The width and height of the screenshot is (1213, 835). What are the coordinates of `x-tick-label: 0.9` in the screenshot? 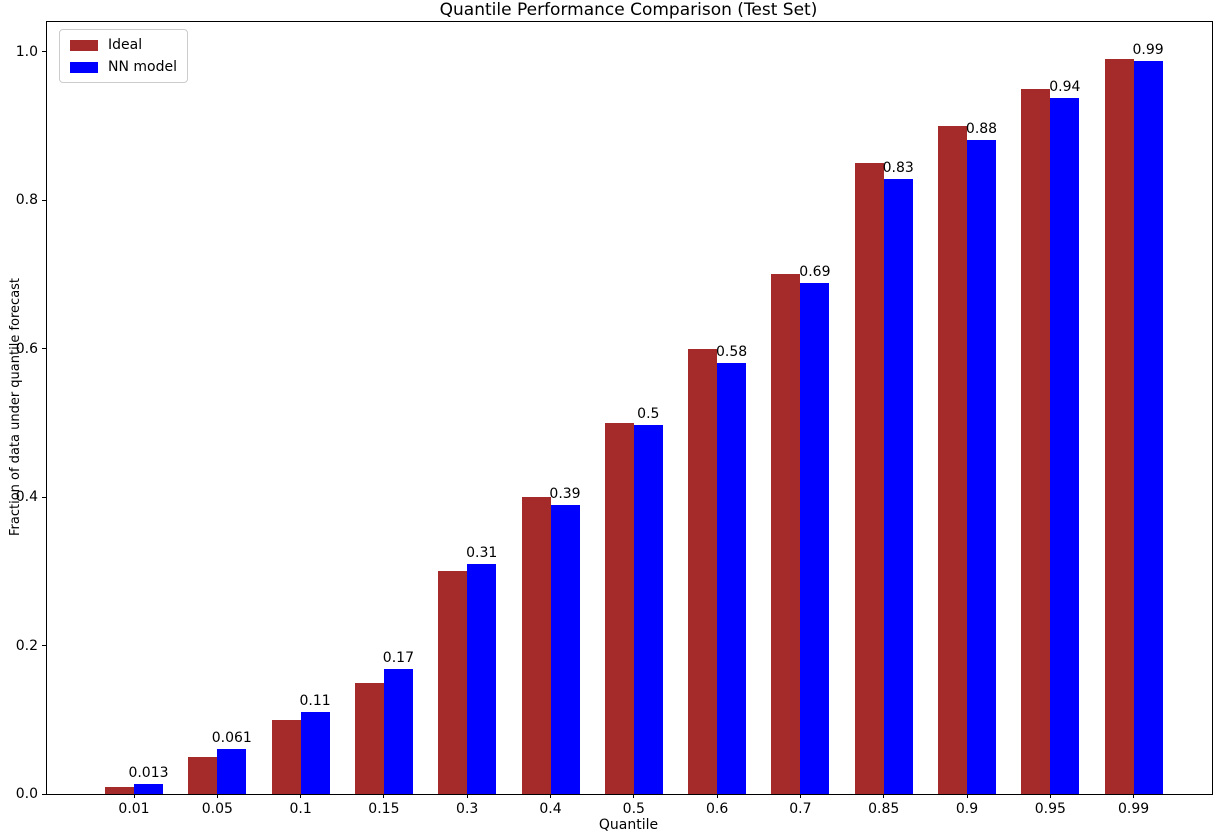 It's located at (967, 809).